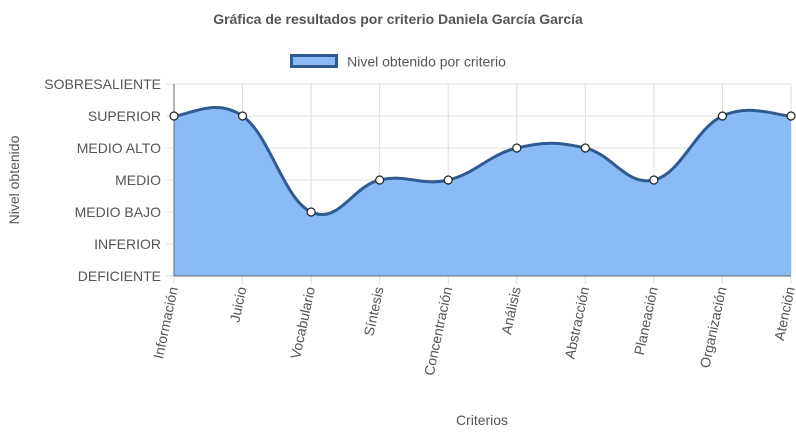  What do you see at coordinates (482, 420) in the screenshot?
I see `x-axis-title: Criterios` at bounding box center [482, 420].